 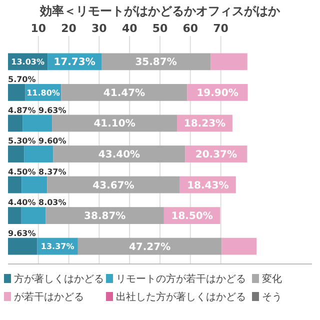 I want to click on data-label: 43.67%, so click(x=113, y=186).